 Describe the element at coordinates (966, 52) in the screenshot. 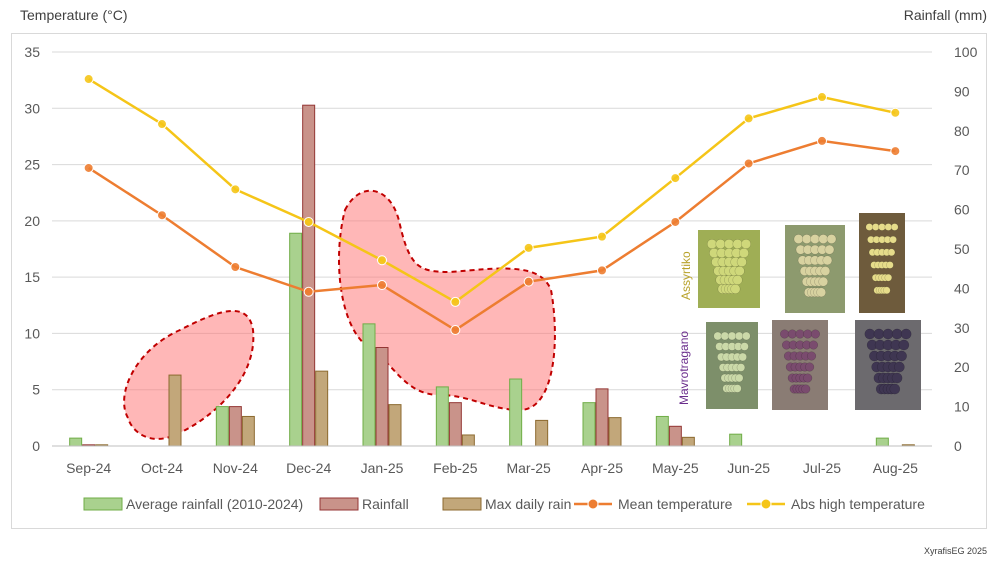

I see `y-right-tick-label: 100` at that location.